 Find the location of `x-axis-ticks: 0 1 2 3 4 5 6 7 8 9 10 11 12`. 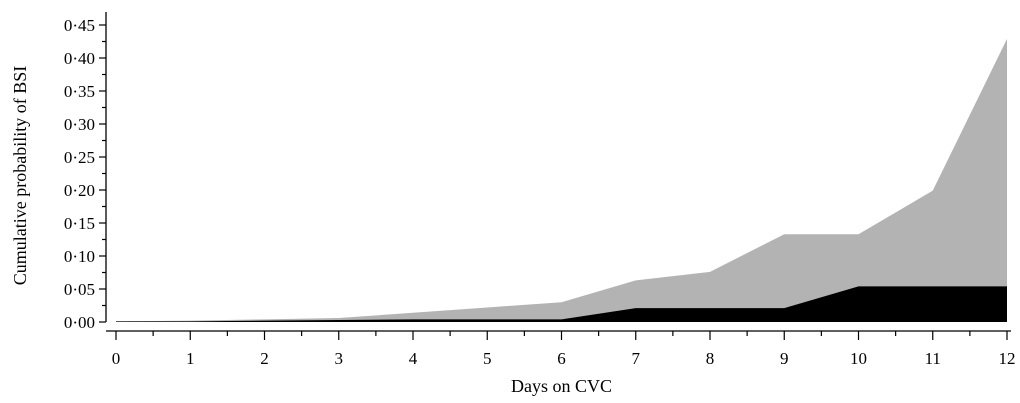

x-axis-ticks: 0 1 2 3 4 5 6 7 8 9 10 11 12 is located at coordinates (564, 349).